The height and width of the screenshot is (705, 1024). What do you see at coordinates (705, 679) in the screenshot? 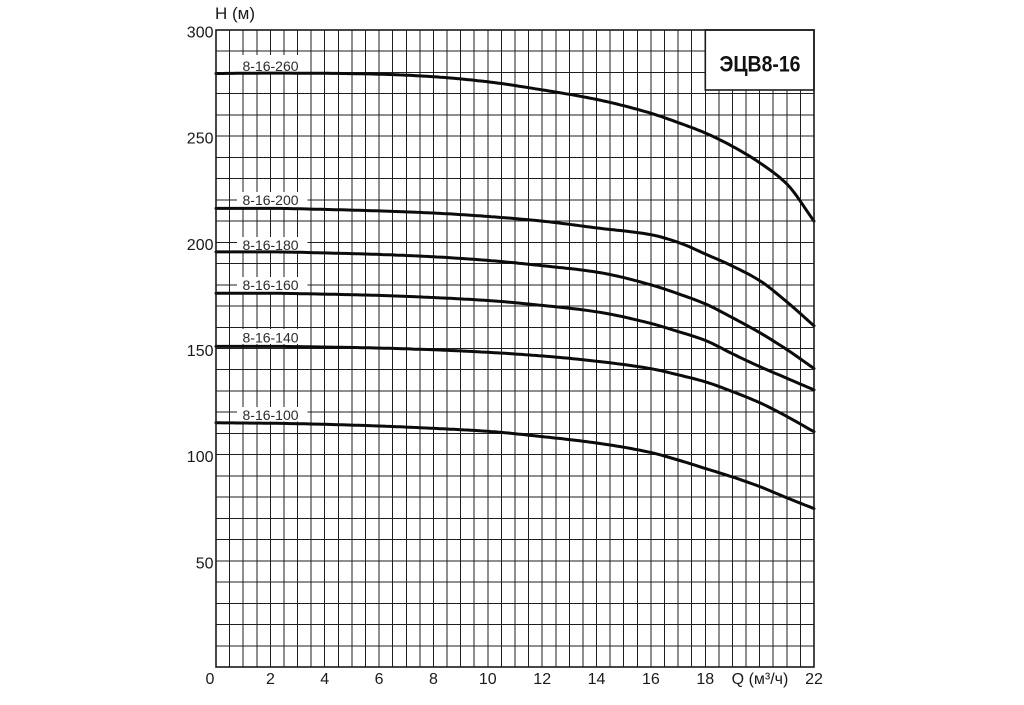
I see `svg-text: 18` at bounding box center [705, 679].